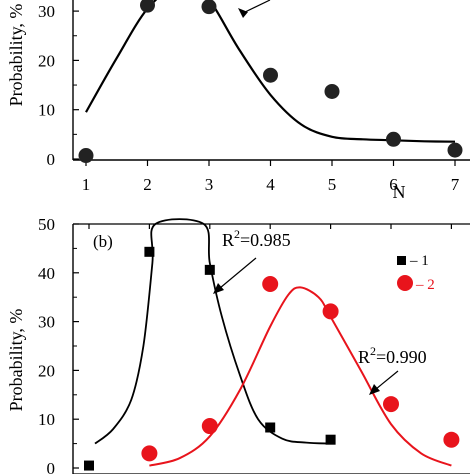  I want to click on legend-label-2: – 2, so click(425, 285).